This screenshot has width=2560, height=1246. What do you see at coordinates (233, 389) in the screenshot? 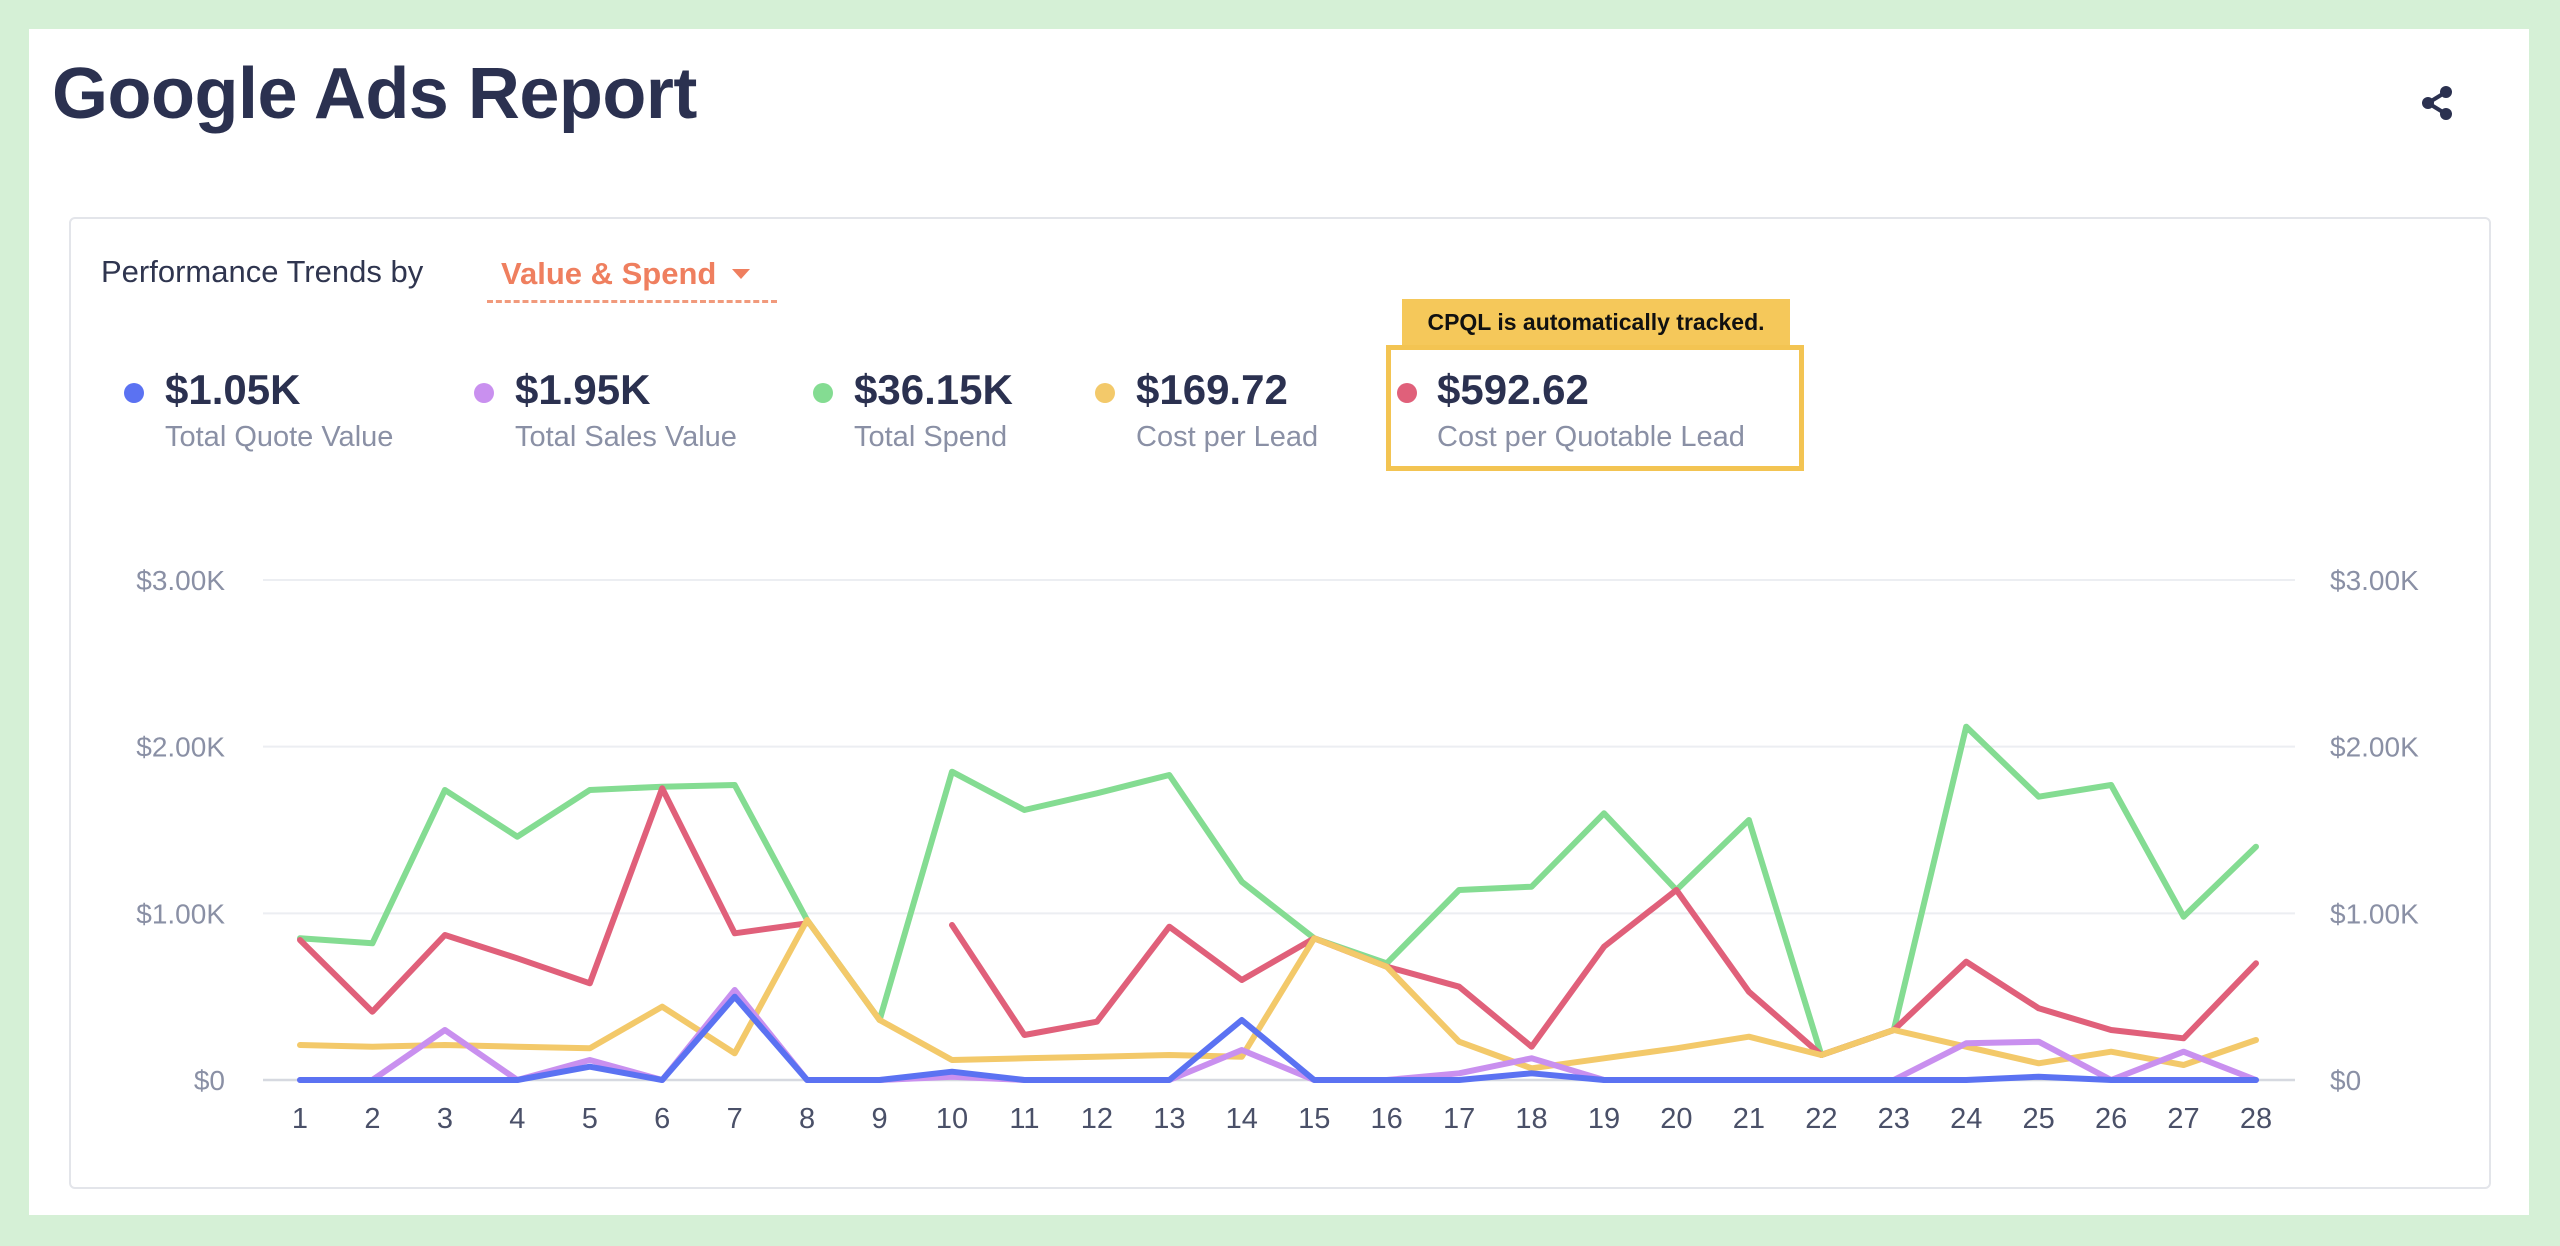
I see `kpi-value: $1.05K` at bounding box center [233, 389].